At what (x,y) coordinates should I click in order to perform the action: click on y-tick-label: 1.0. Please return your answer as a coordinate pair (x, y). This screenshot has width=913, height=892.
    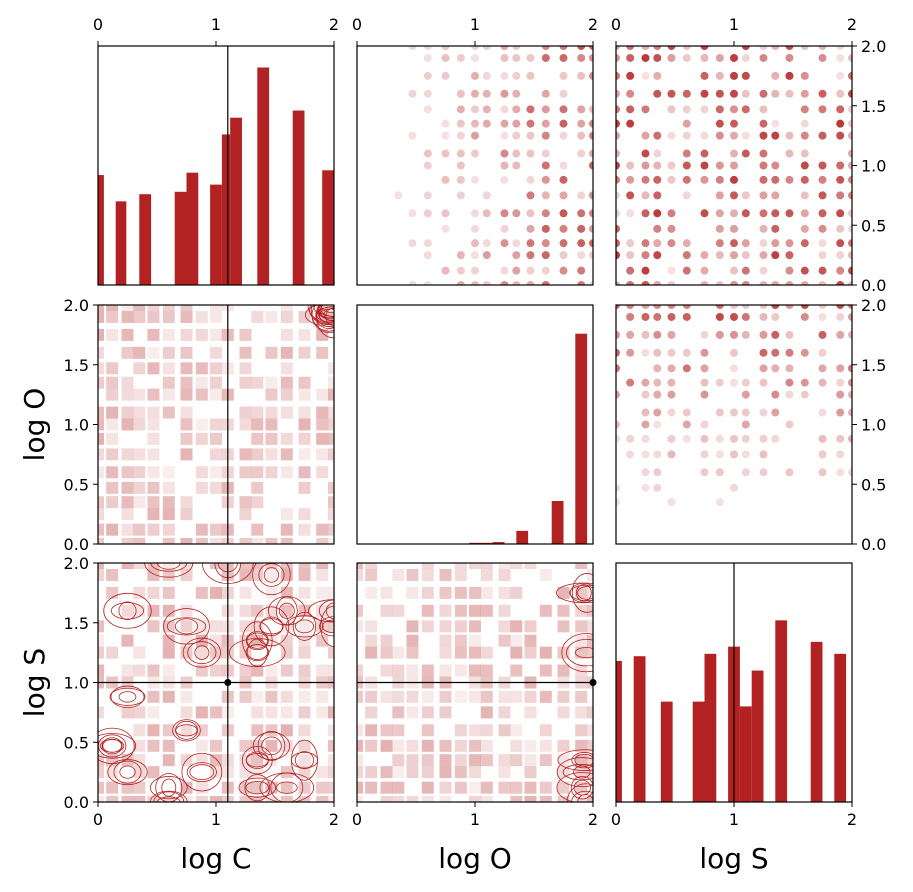
    Looking at the image, I should click on (76, 425).